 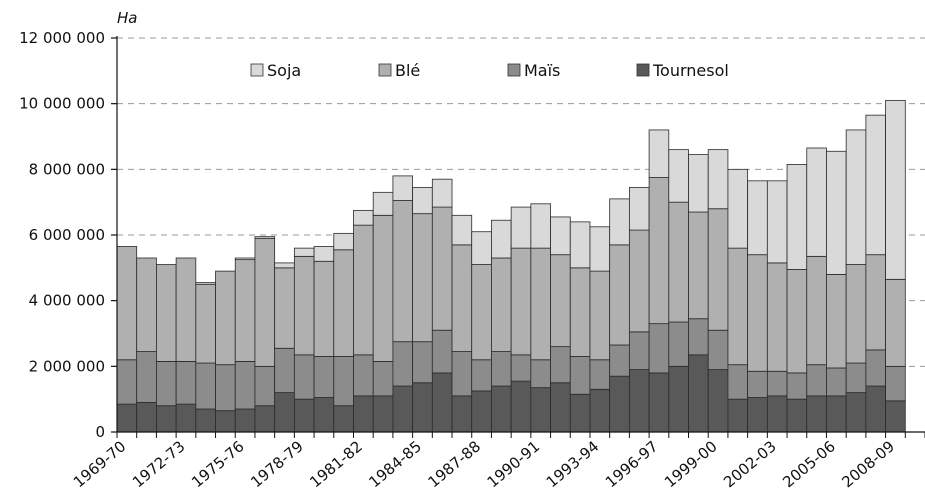 What do you see at coordinates (514, 464) in the screenshot?
I see `x-tick-label: 1990-91` at bounding box center [514, 464].